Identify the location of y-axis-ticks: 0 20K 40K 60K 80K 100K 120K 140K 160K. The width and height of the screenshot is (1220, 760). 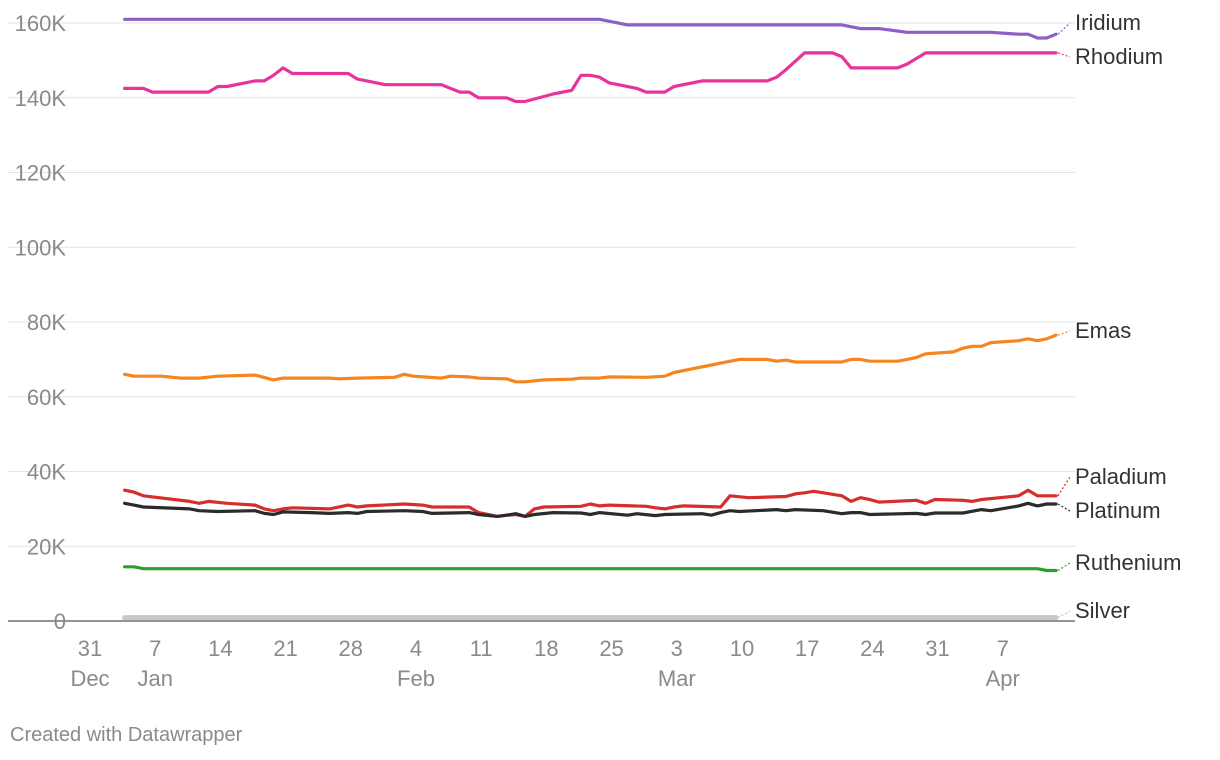
(41, 322).